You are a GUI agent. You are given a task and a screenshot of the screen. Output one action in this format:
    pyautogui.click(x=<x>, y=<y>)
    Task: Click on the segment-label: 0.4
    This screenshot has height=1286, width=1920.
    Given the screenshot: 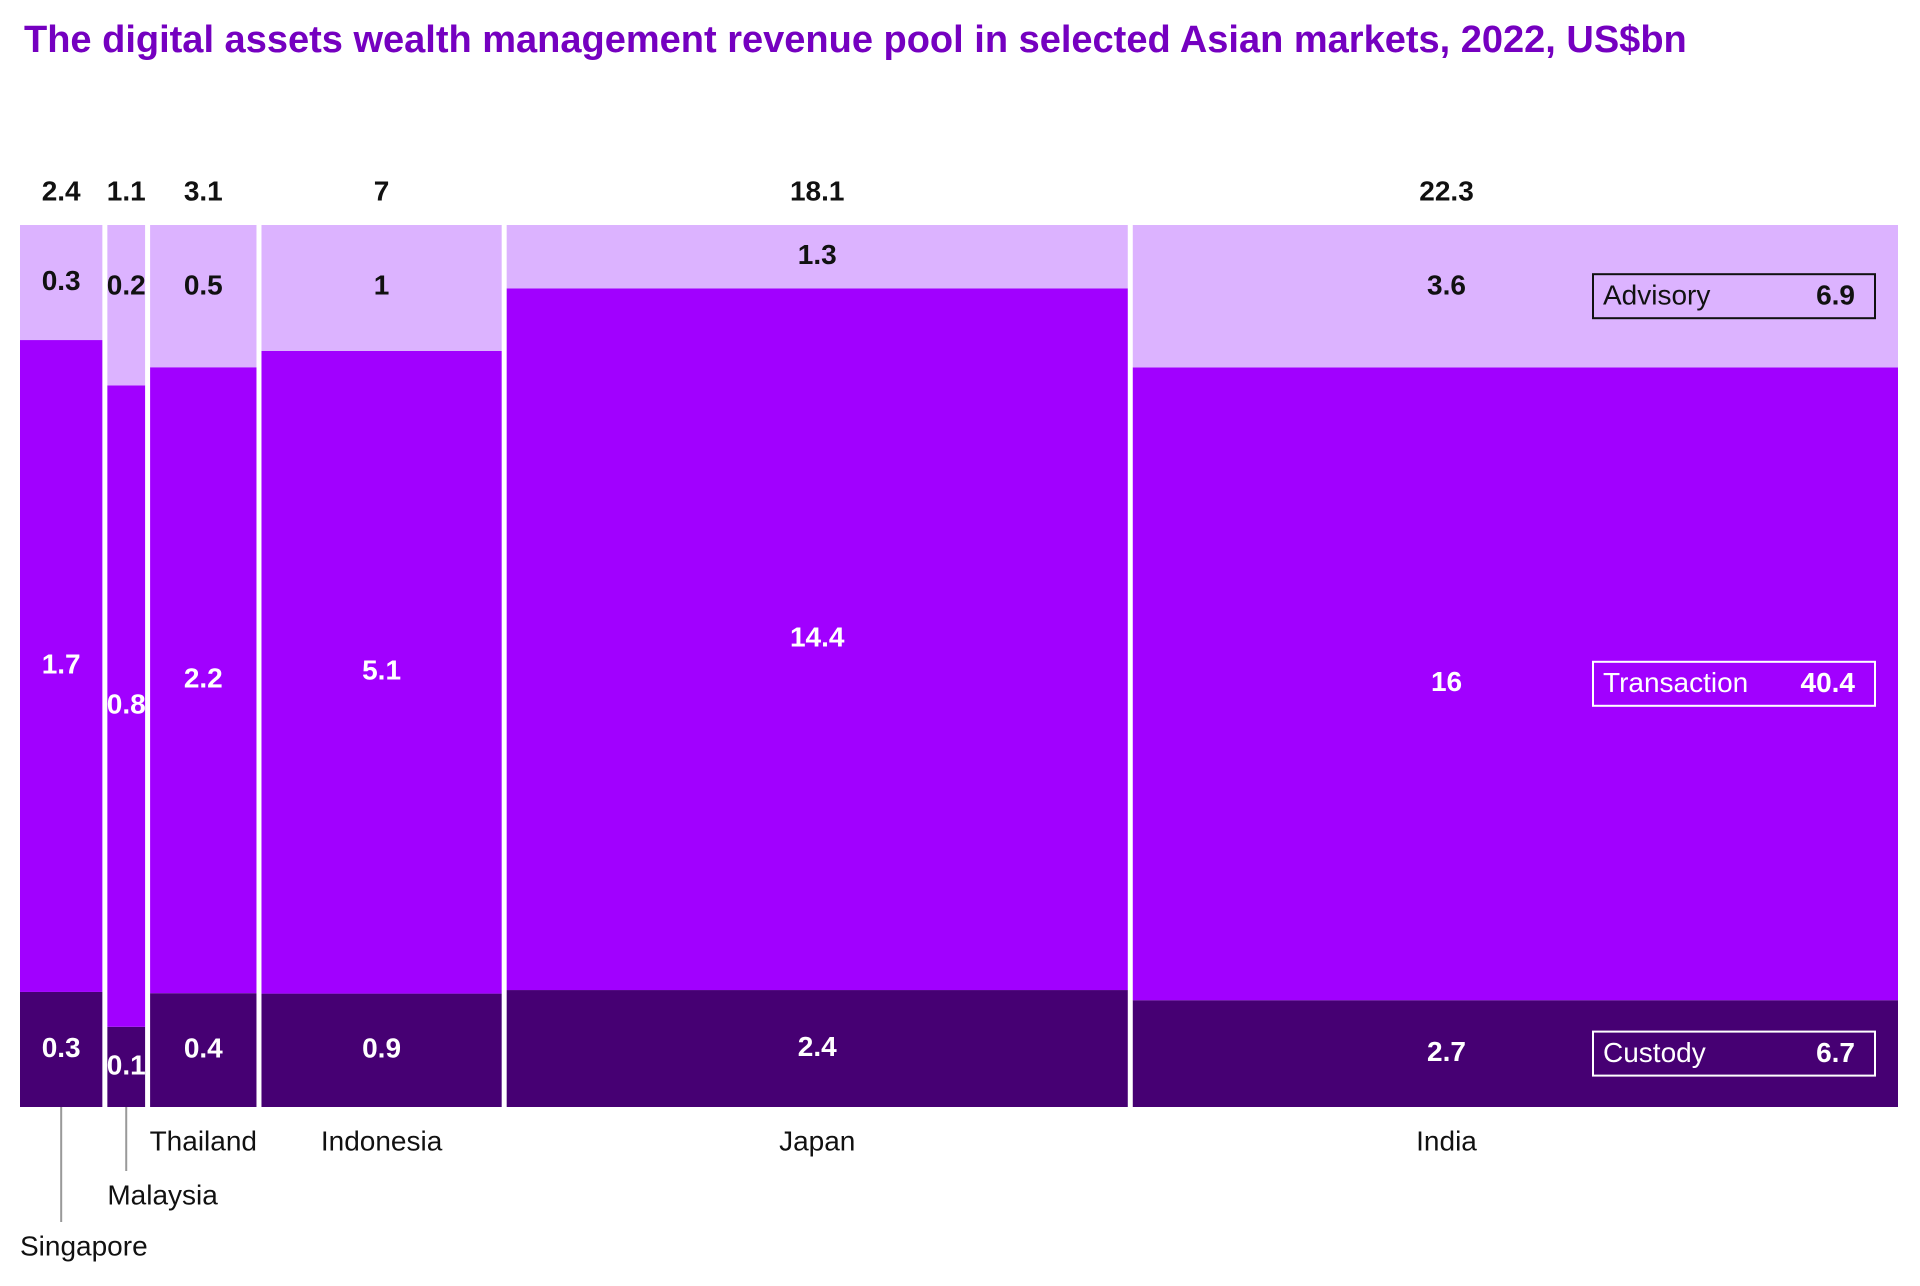 What is the action you would take?
    pyautogui.click(x=203, y=1047)
    